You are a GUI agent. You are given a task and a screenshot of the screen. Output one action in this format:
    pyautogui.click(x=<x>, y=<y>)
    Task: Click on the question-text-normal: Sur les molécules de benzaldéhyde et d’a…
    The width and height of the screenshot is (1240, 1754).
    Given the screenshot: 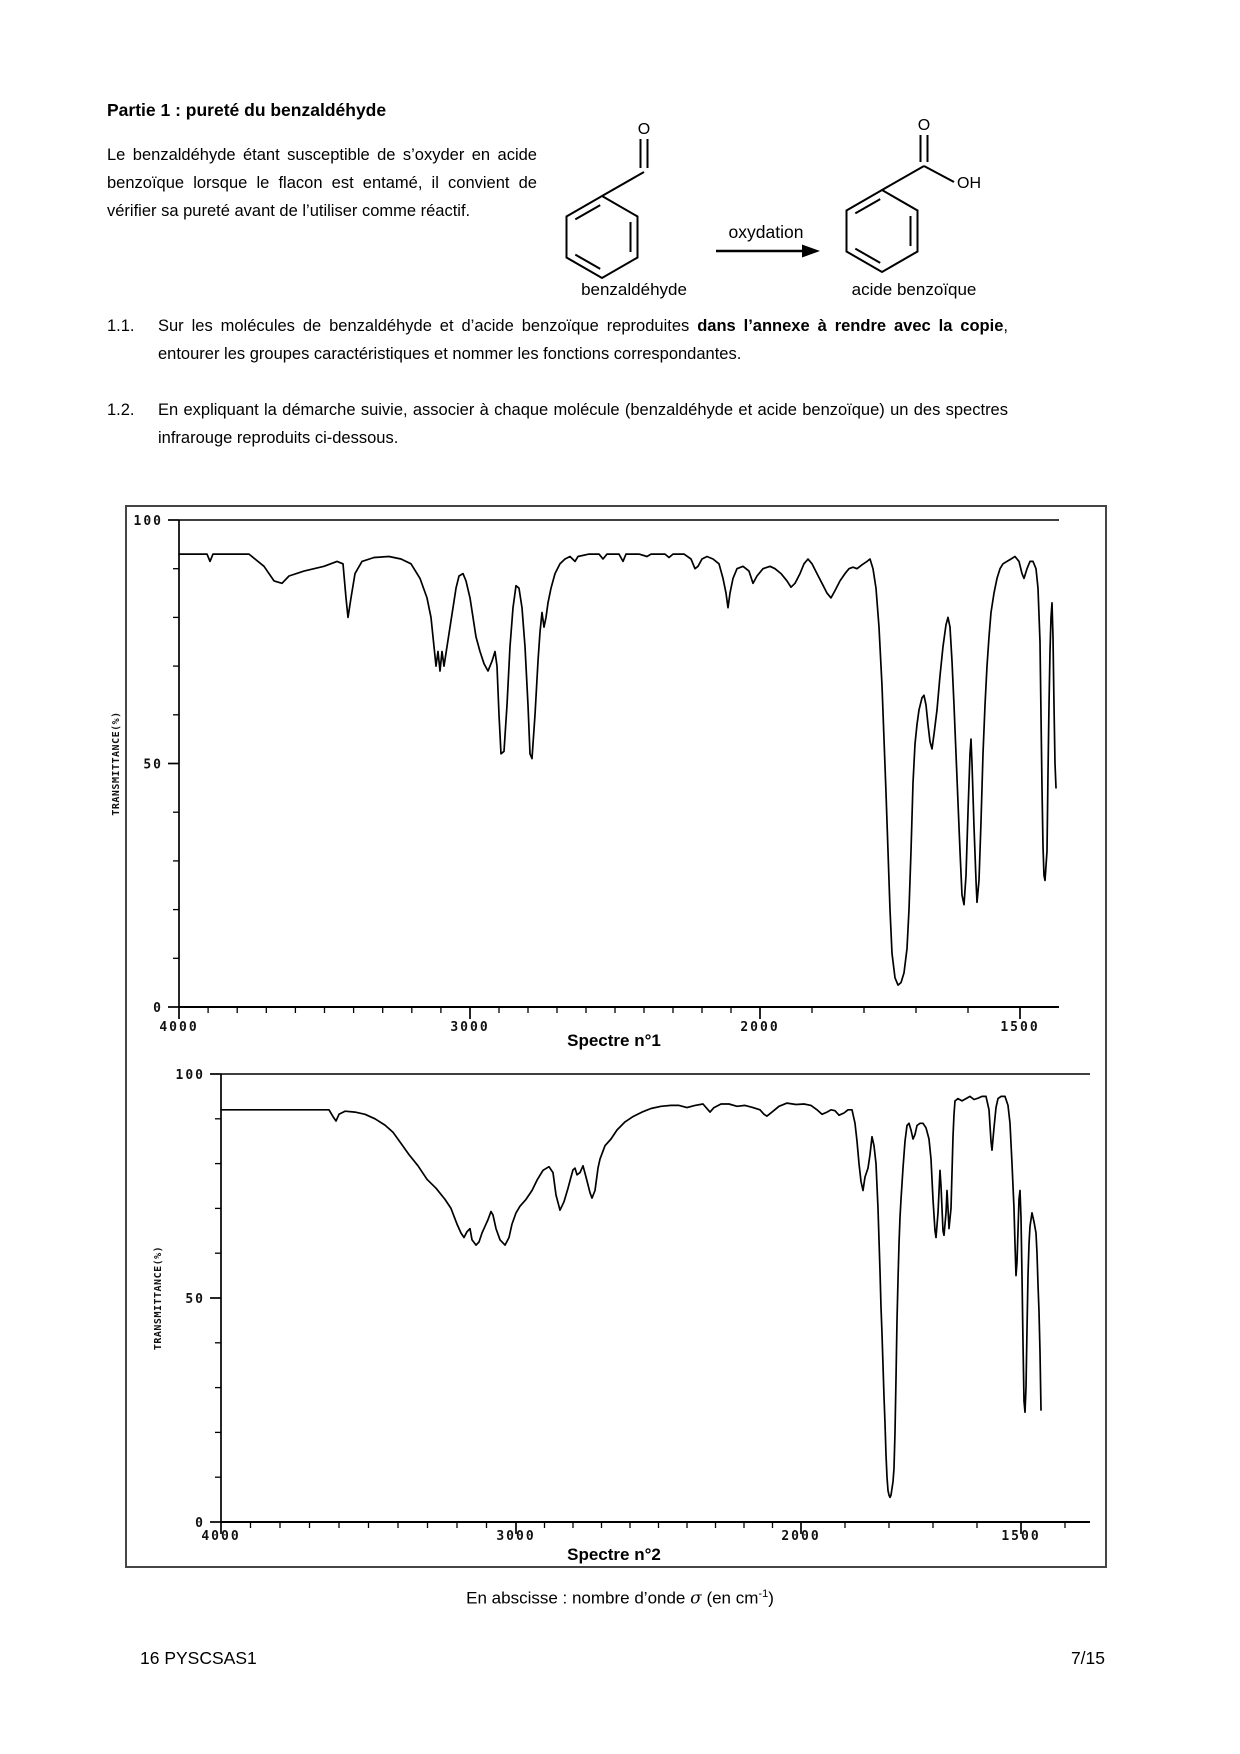 What is the action you would take?
    pyautogui.click(x=428, y=326)
    